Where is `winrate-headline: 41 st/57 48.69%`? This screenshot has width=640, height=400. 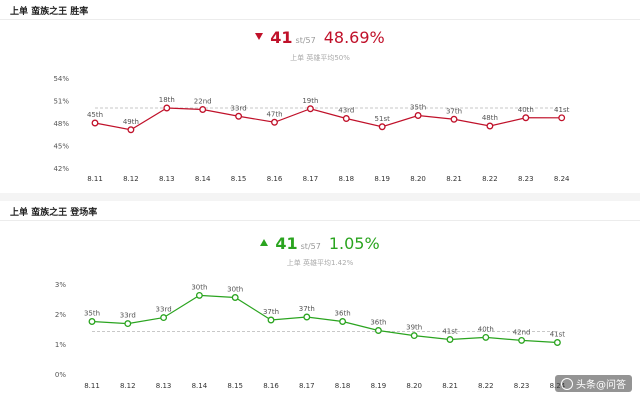 winrate-headline: 41 st/57 48.69% is located at coordinates (320, 37).